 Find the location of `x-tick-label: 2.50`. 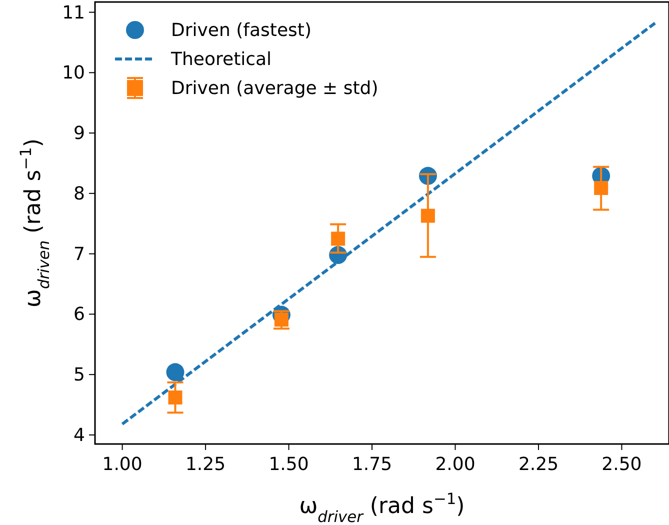

x-tick-label: 2.50 is located at coordinates (622, 464).